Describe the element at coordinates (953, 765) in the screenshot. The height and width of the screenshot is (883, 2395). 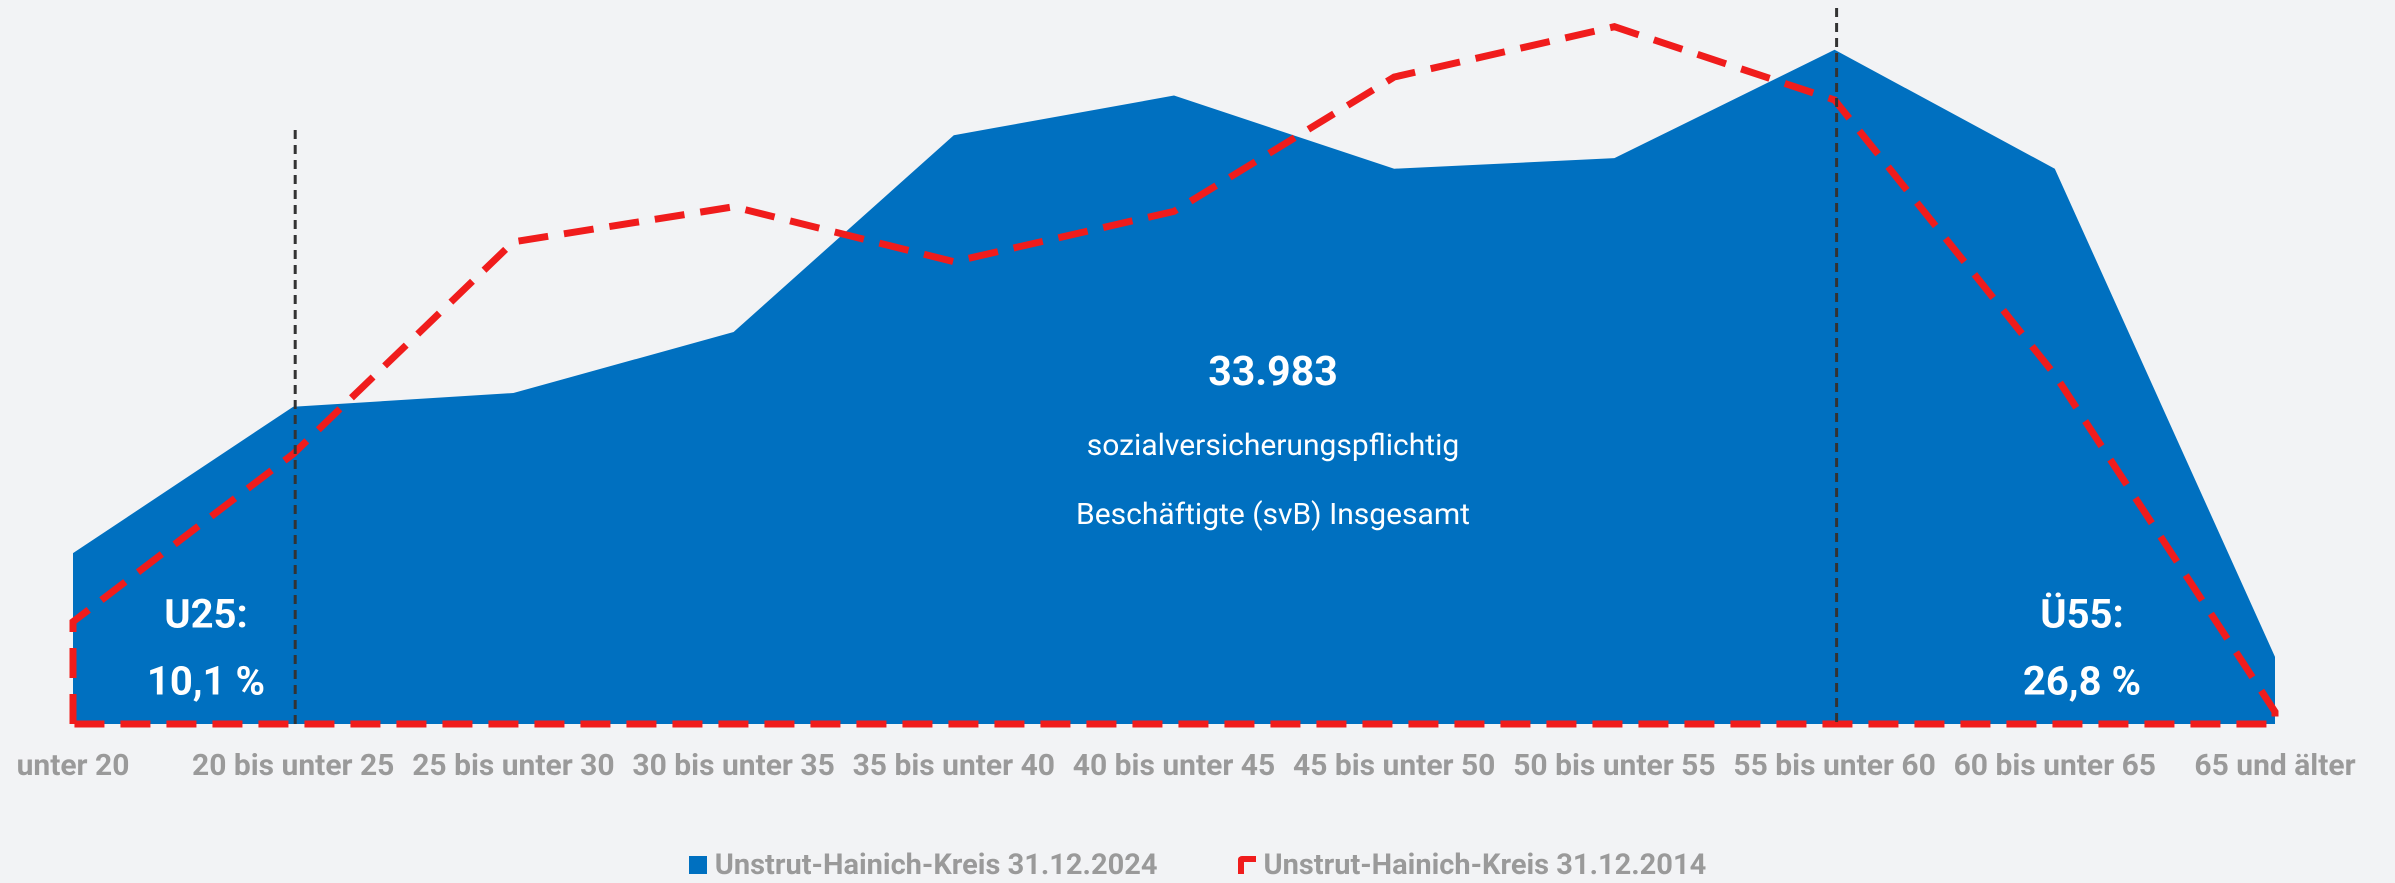
I see `x-tick-label: 35 bis unter 40` at that location.